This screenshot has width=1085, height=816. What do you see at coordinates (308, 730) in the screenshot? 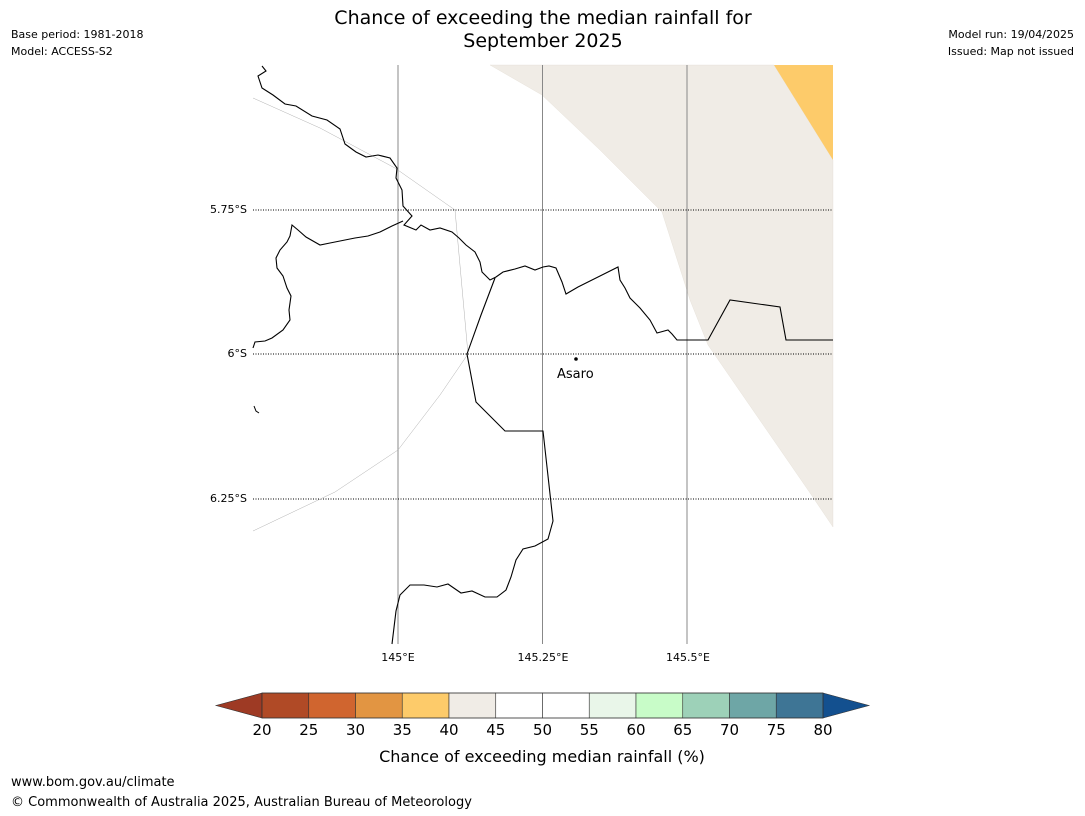
I see `colorbar-tick-label: 25` at bounding box center [308, 730].